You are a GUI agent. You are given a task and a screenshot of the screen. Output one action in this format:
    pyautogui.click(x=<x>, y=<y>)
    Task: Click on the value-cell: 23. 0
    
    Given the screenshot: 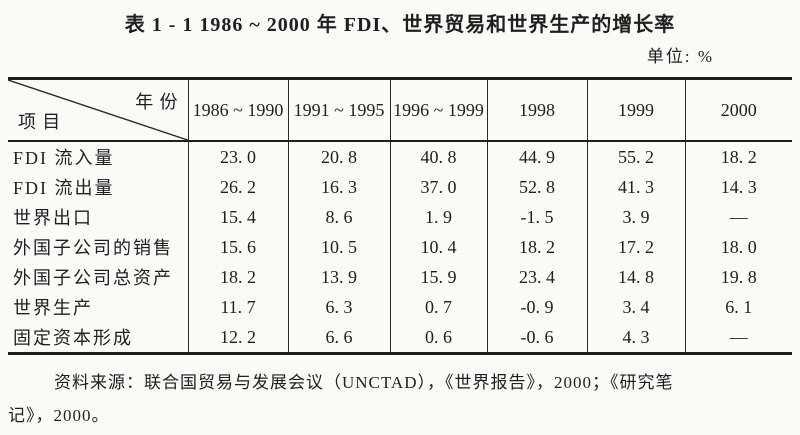 What is the action you would take?
    pyautogui.click(x=237, y=156)
    